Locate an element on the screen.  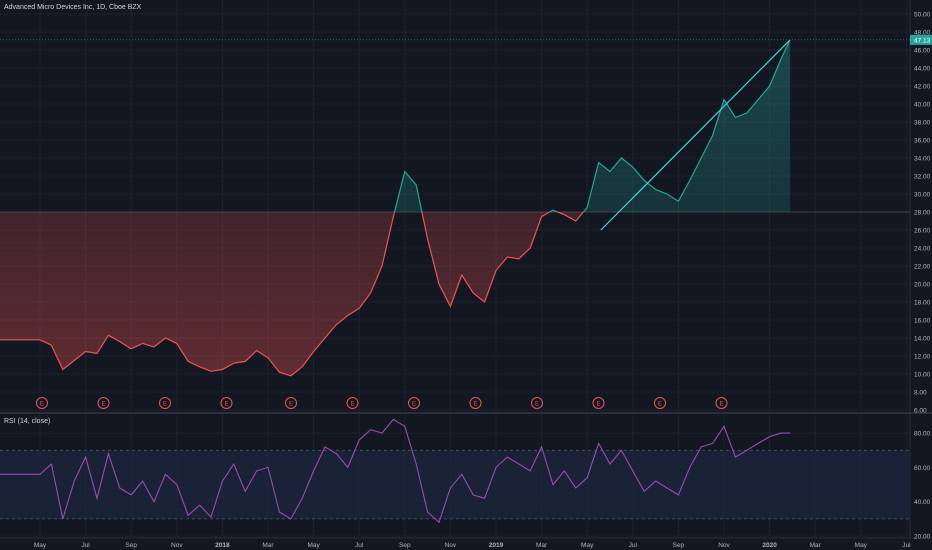
price-axis-tick-label: 28.00 is located at coordinates (922, 213).